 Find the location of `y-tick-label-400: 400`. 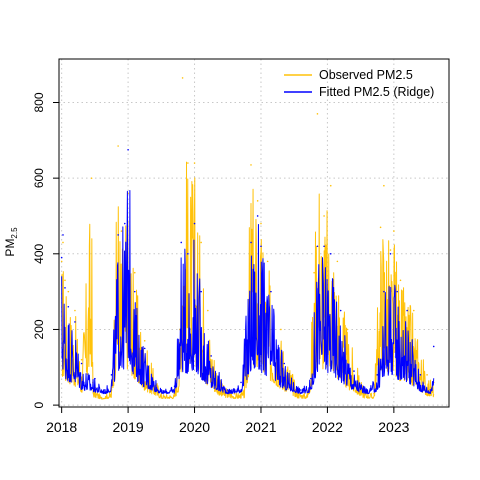

y-tick-label-400: 400 is located at coordinates (39, 253).